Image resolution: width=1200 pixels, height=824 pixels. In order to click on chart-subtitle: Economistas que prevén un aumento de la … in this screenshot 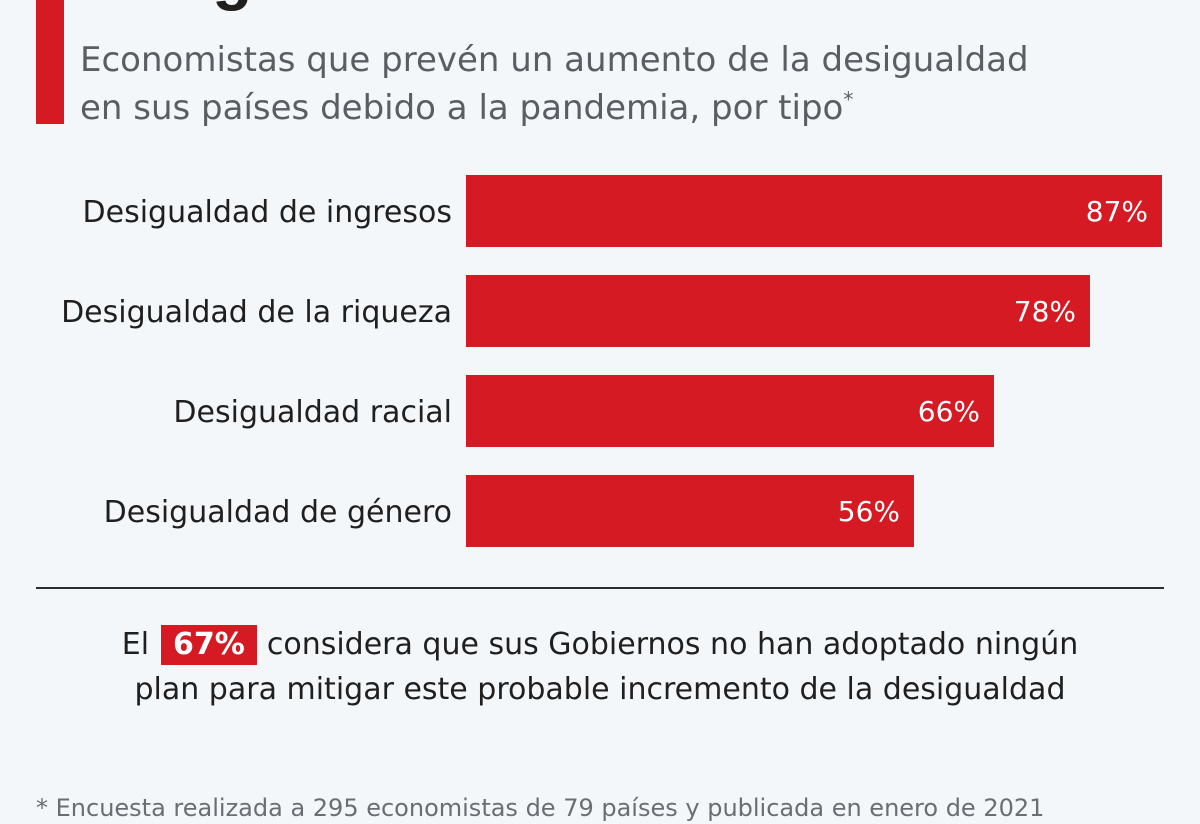, I will do `click(625, 84)`.